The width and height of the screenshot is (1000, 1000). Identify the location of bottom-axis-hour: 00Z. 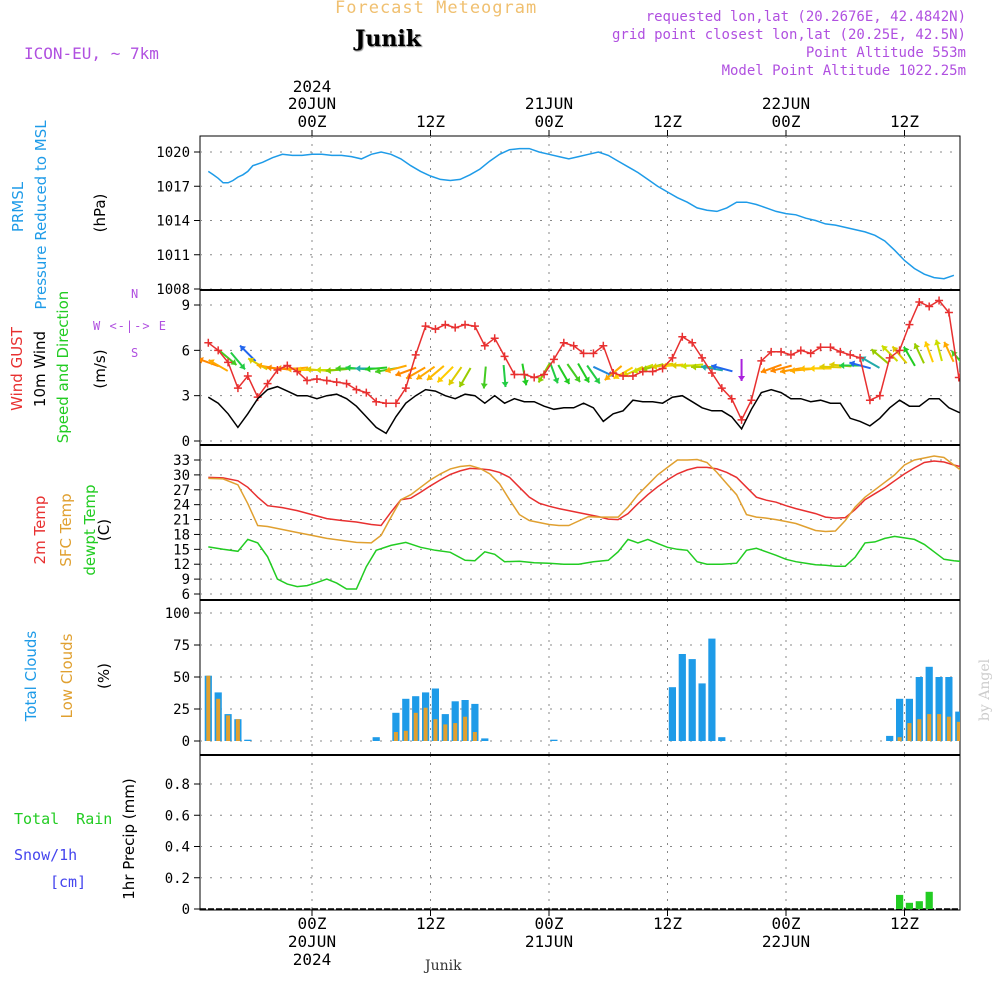
(549, 923).